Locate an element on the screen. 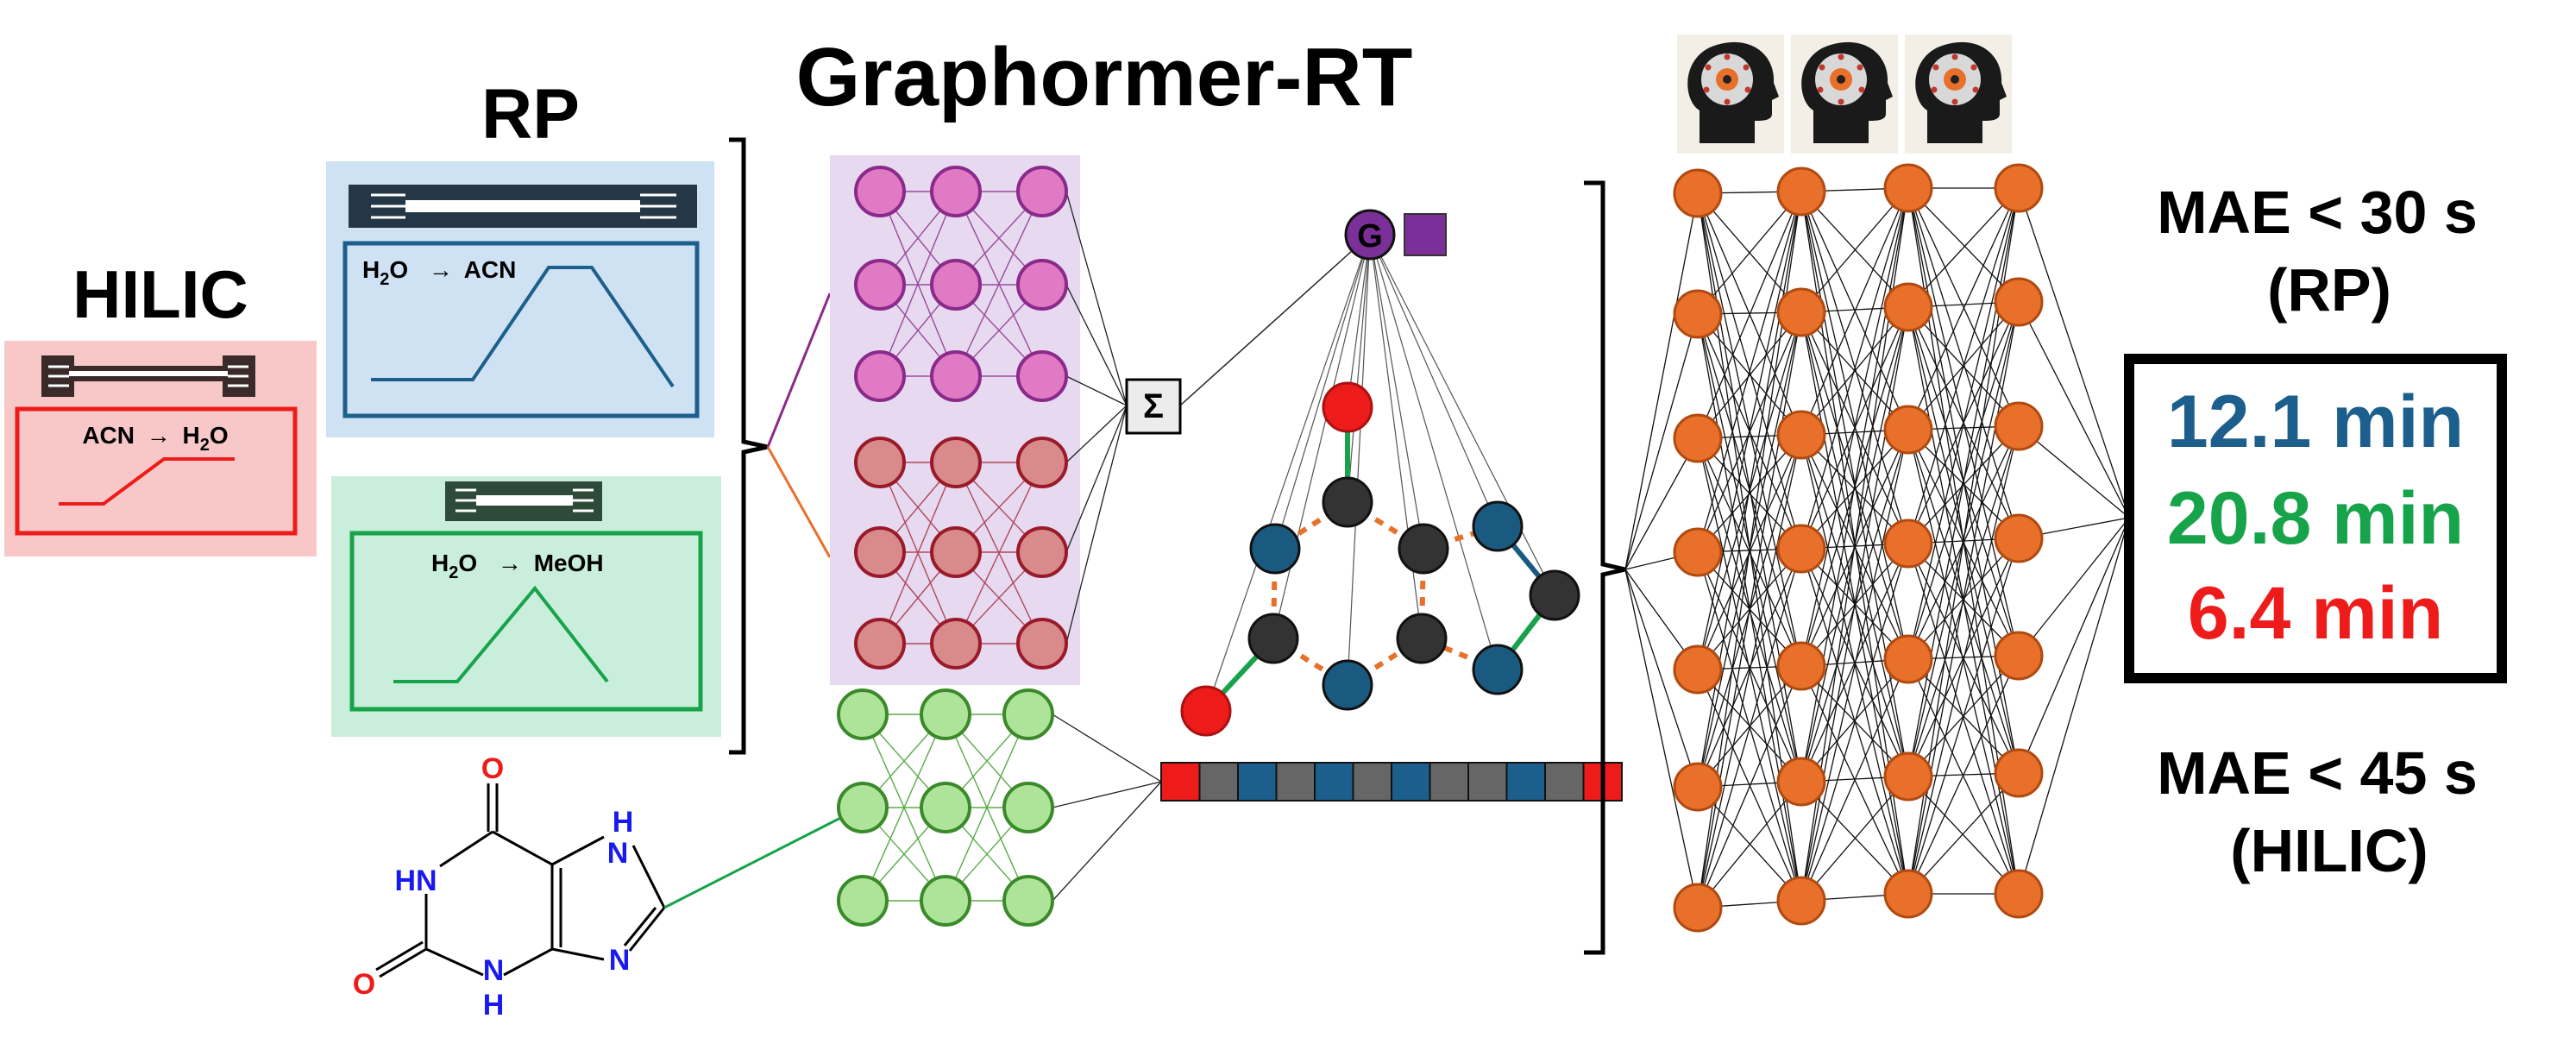 The width and height of the screenshot is (2576, 1050). method-bracket is located at coordinates (749, 446).